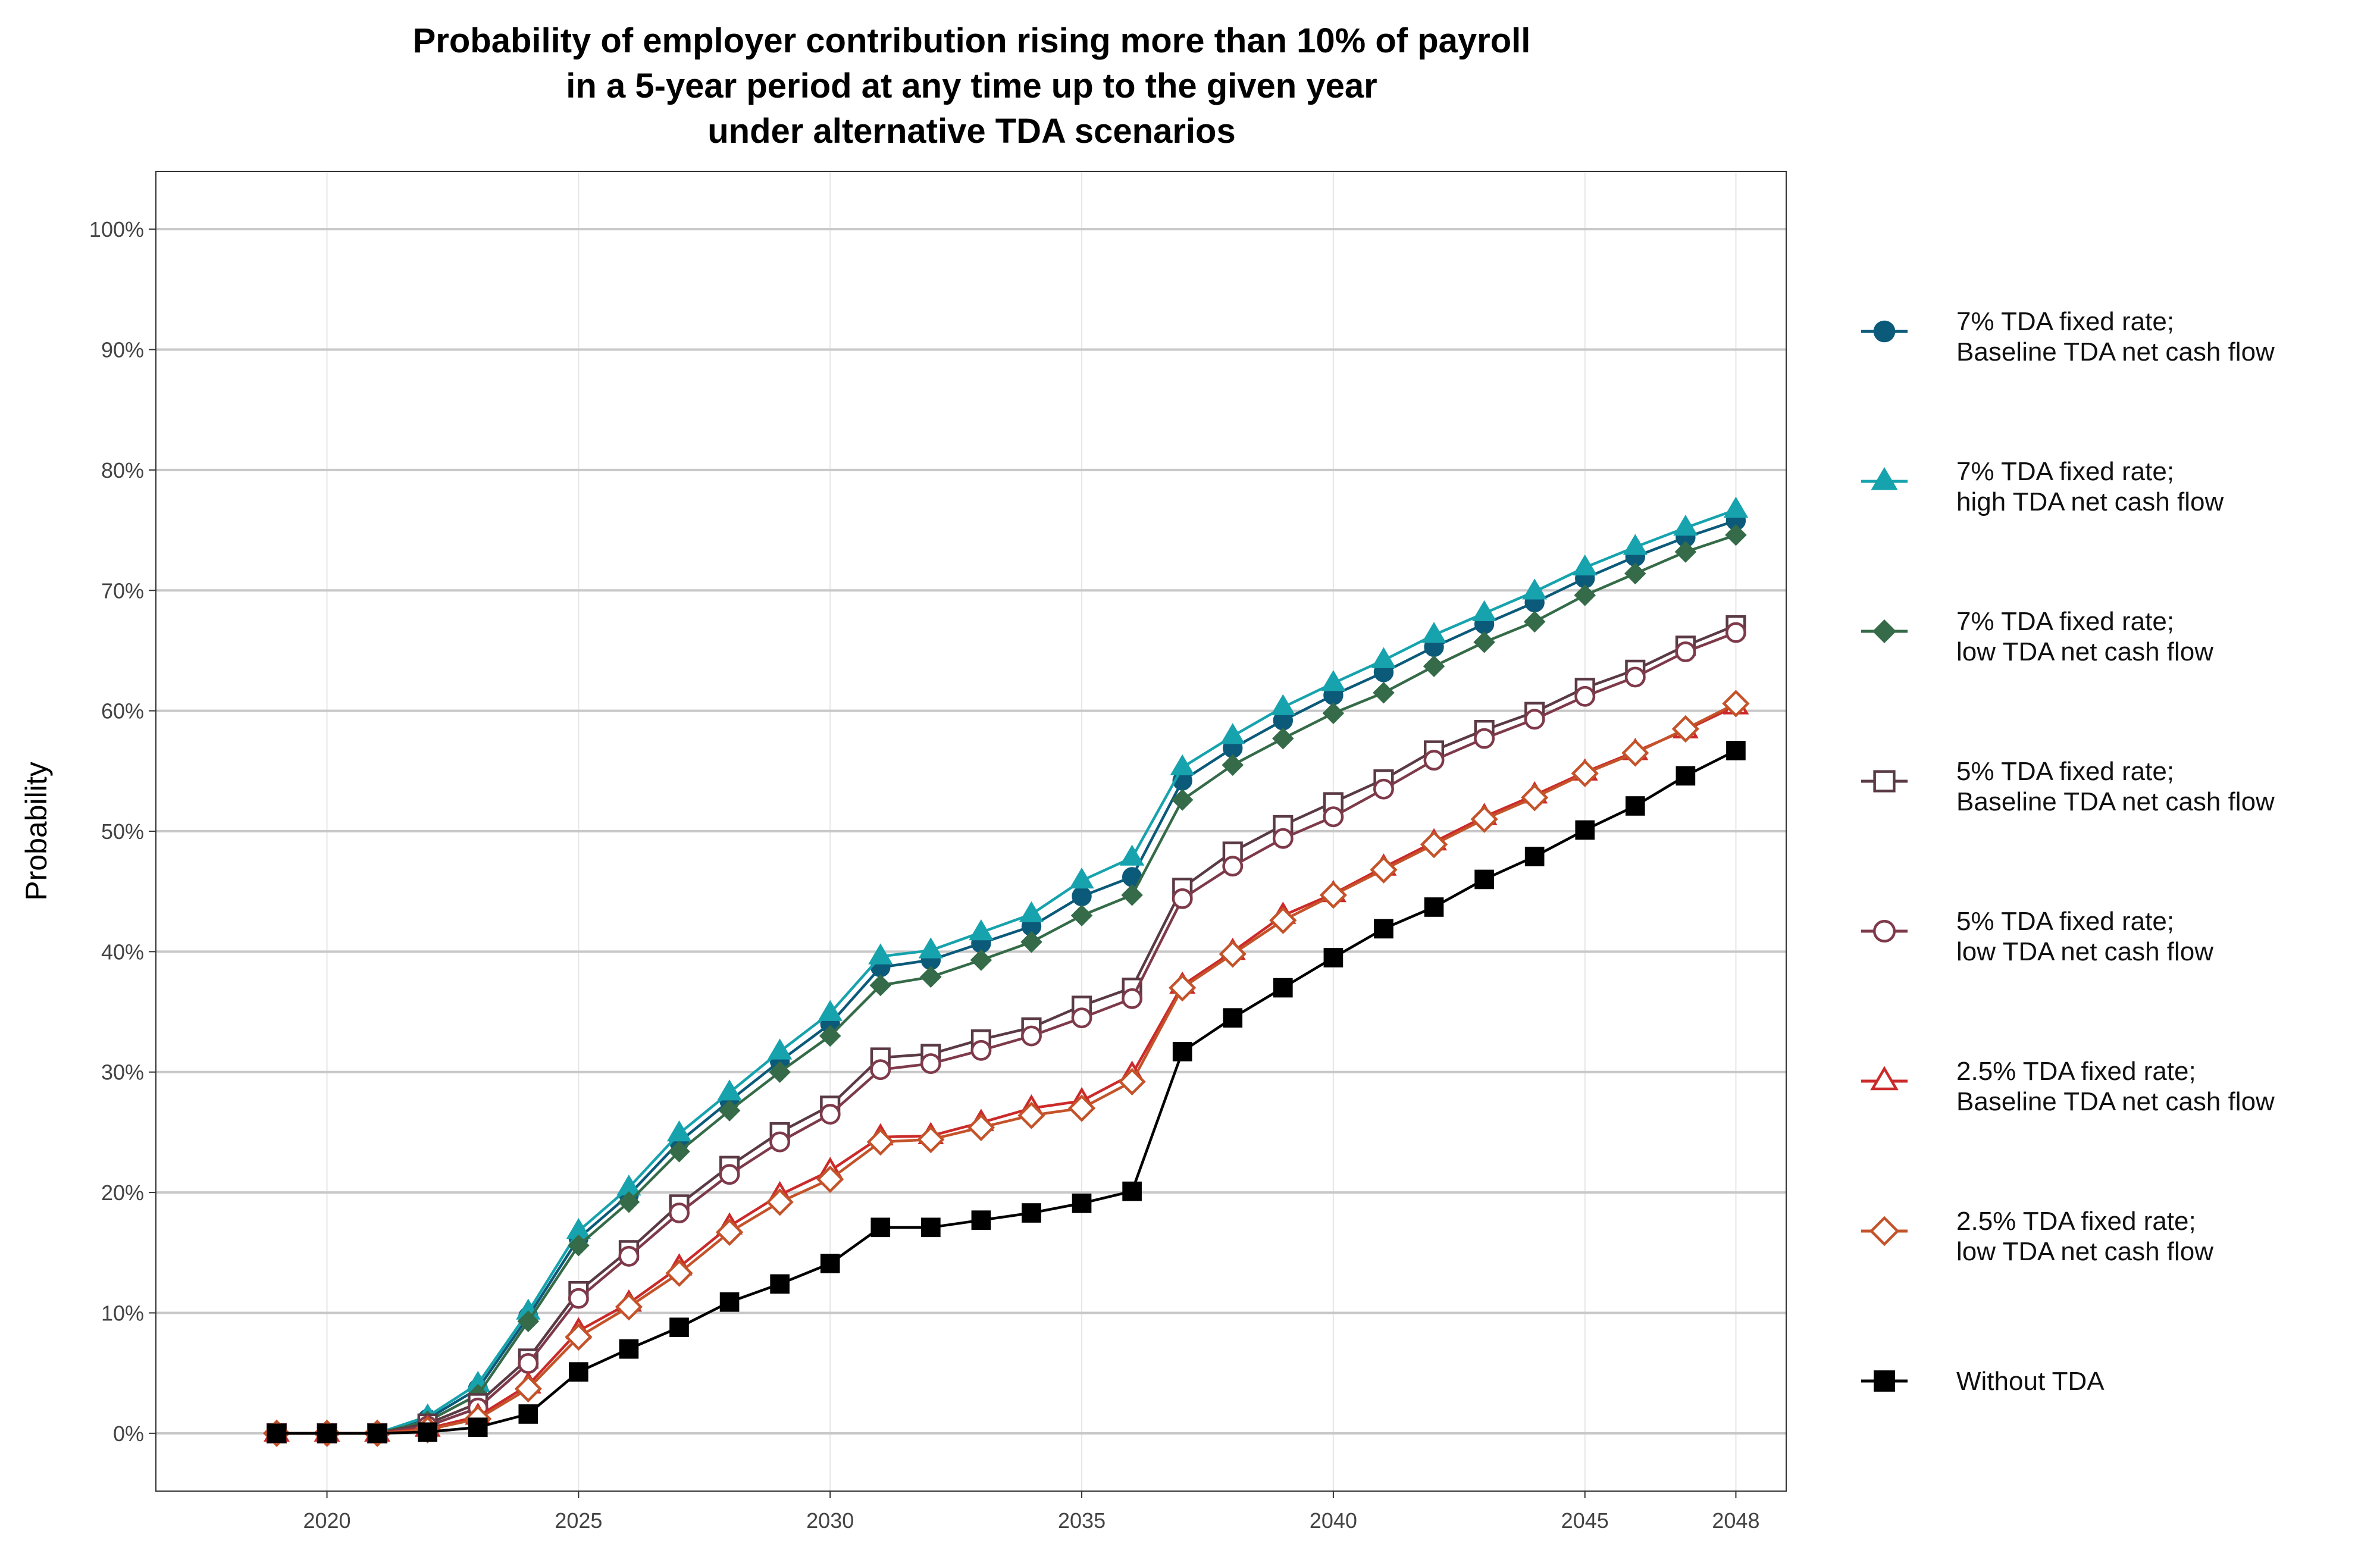  What do you see at coordinates (1585, 1520) in the screenshot?
I see `x-tick-label: 2045` at bounding box center [1585, 1520].